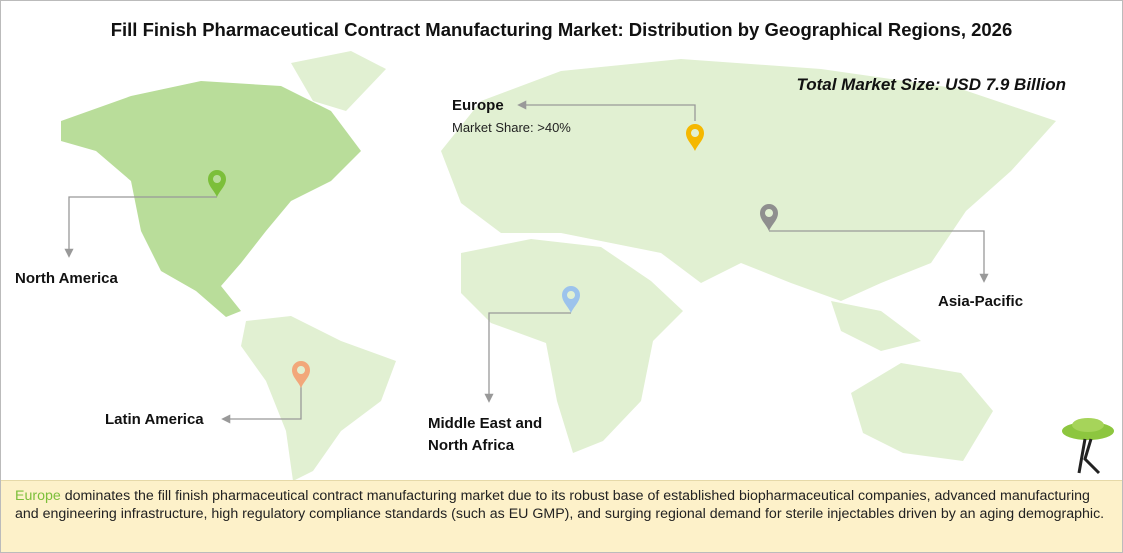  I want to click on total-market-size: Total Market Size: USD 7.9 Billion, so click(931, 84).